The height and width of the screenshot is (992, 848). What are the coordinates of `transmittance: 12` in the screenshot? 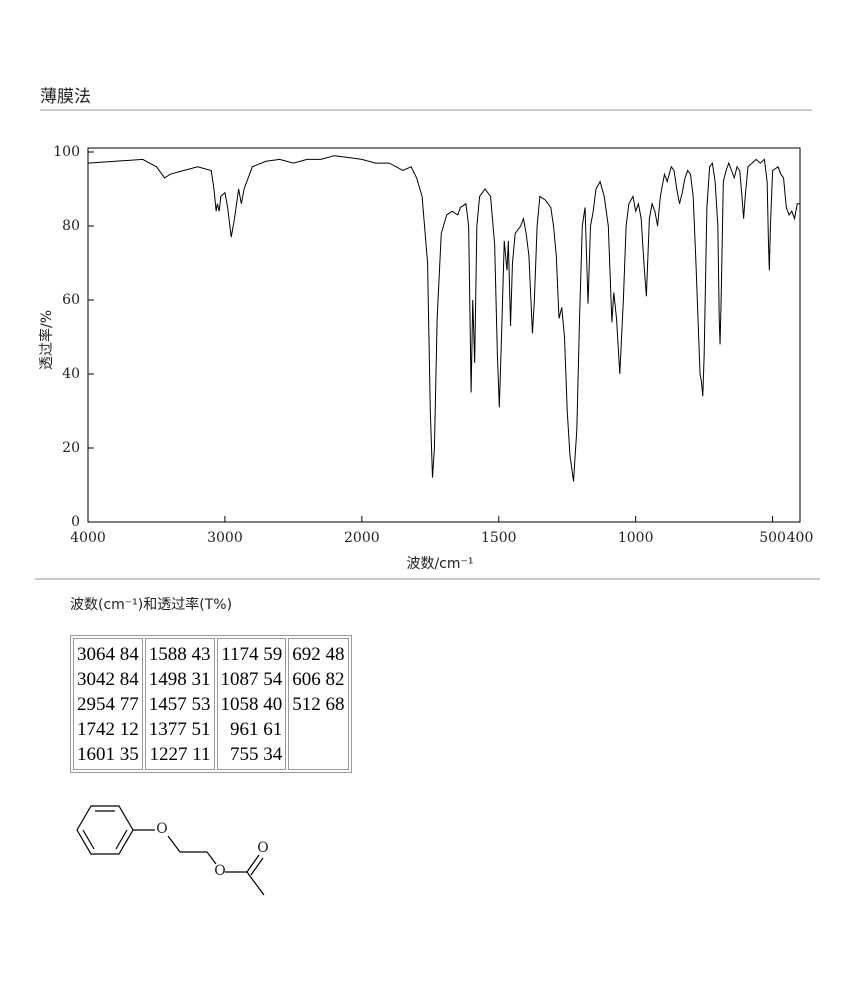 It's located at (129, 729).